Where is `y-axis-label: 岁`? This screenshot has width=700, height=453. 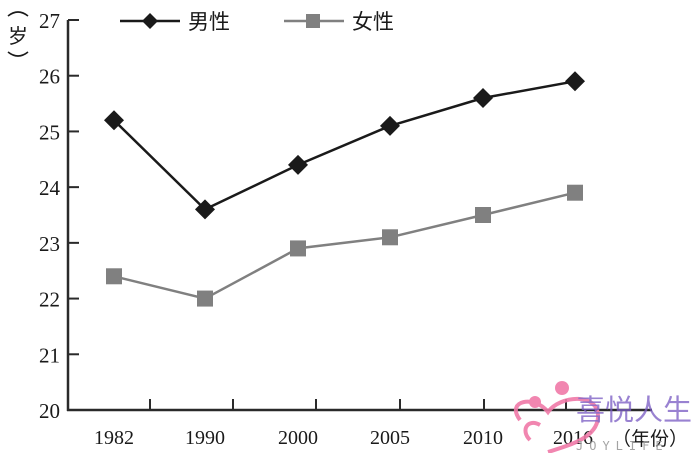
y-axis-label: 岁 is located at coordinates (18, 34).